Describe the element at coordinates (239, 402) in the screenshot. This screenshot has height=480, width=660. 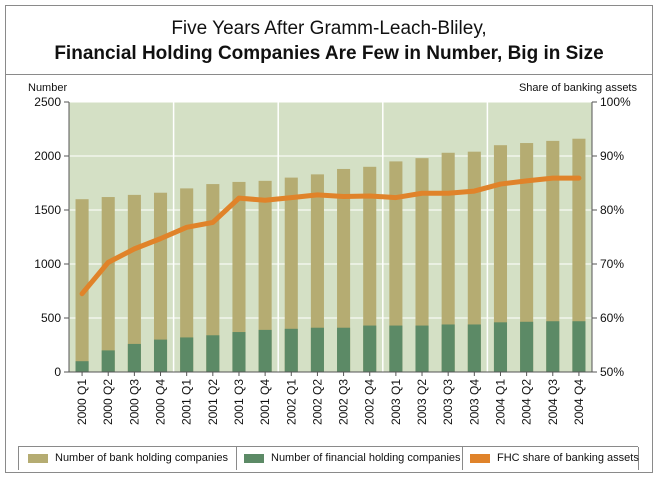
I see `x-tick-label: 2001 Q3` at that location.